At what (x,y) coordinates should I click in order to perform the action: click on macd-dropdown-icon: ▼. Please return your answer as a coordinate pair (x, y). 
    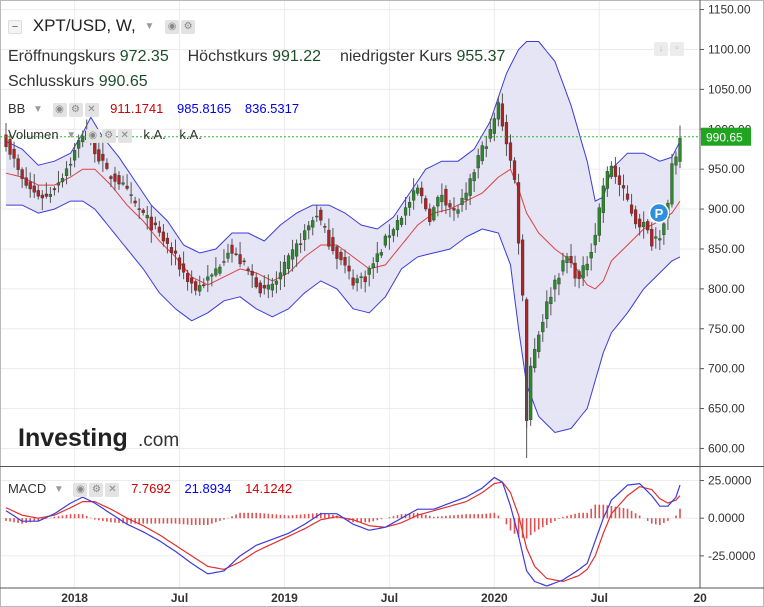
    Looking at the image, I should click on (58, 490).